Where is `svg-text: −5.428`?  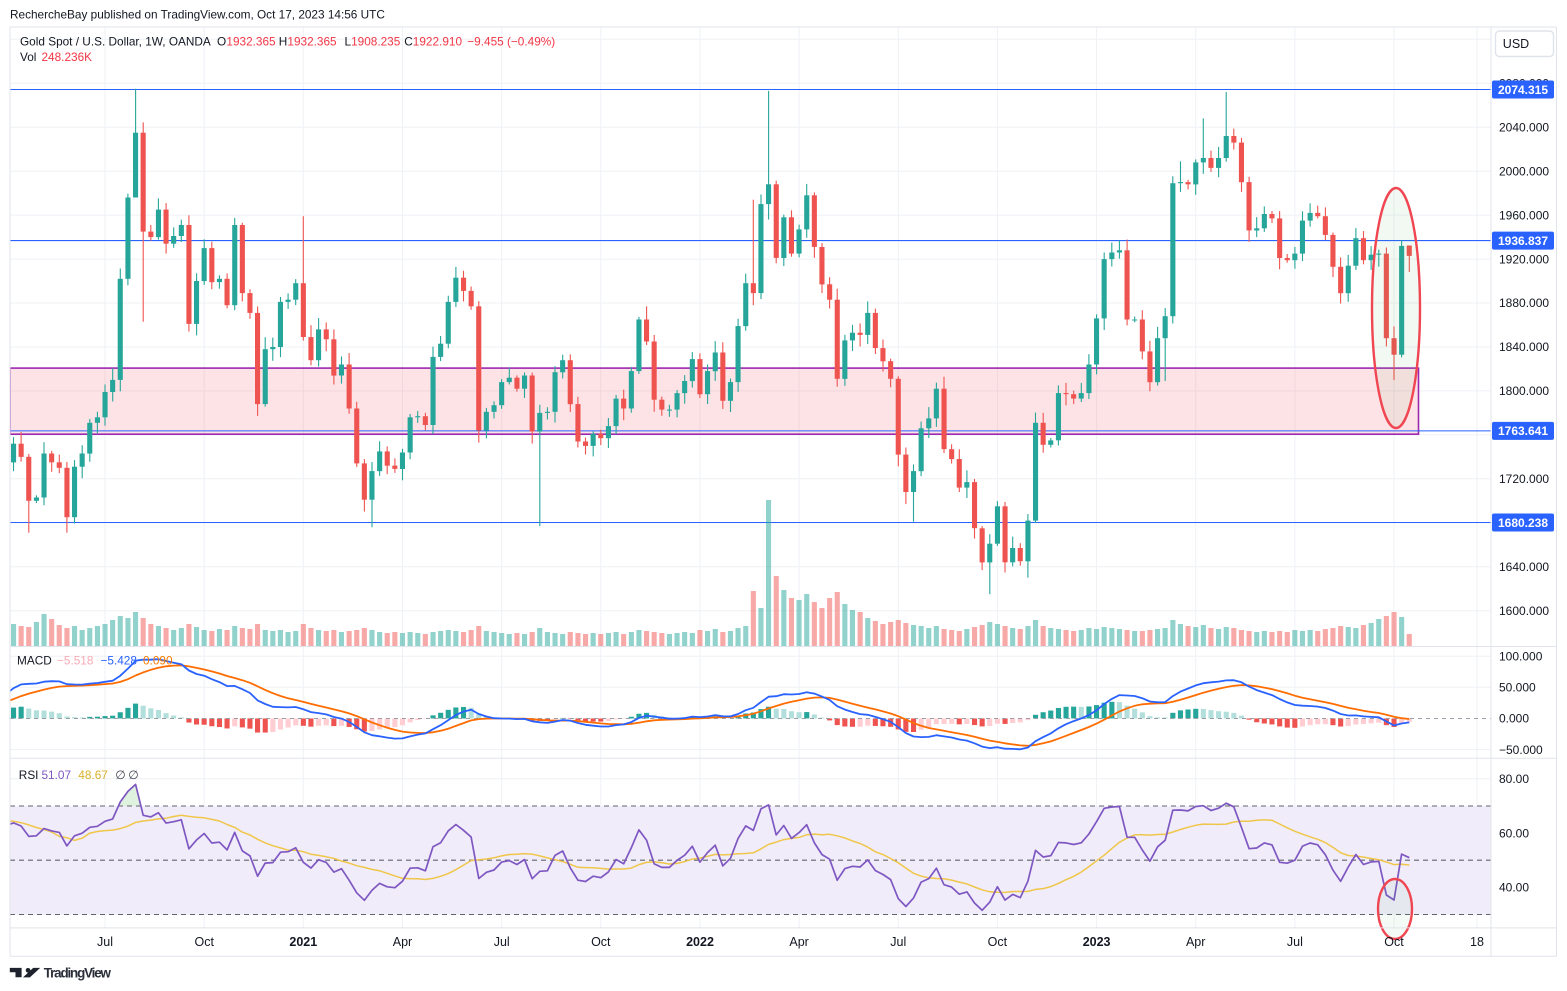 svg-text: −5.428 is located at coordinates (119, 661).